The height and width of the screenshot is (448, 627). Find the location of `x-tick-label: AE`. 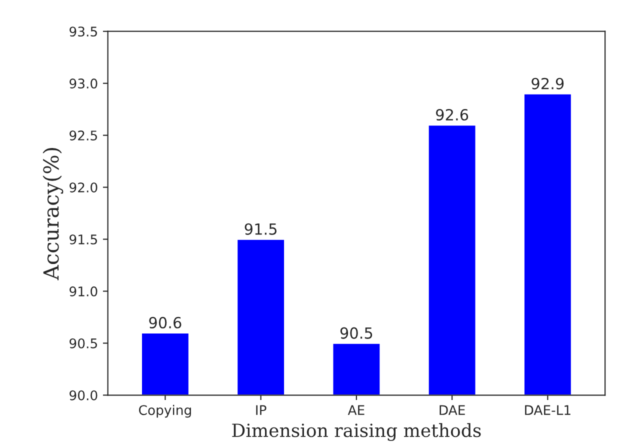

x-tick-label: AE is located at coordinates (356, 410).